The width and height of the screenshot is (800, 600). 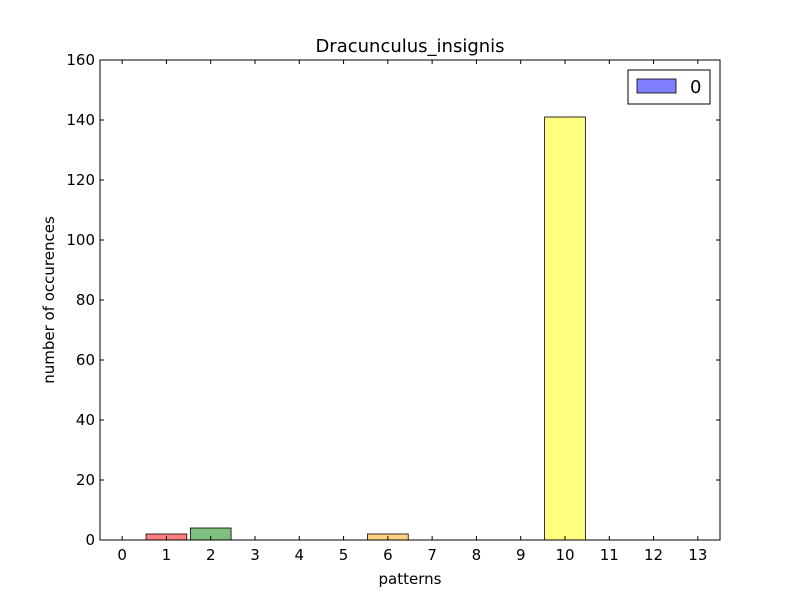 What do you see at coordinates (80, 60) in the screenshot?
I see `y-tick-label-160: 160` at bounding box center [80, 60].